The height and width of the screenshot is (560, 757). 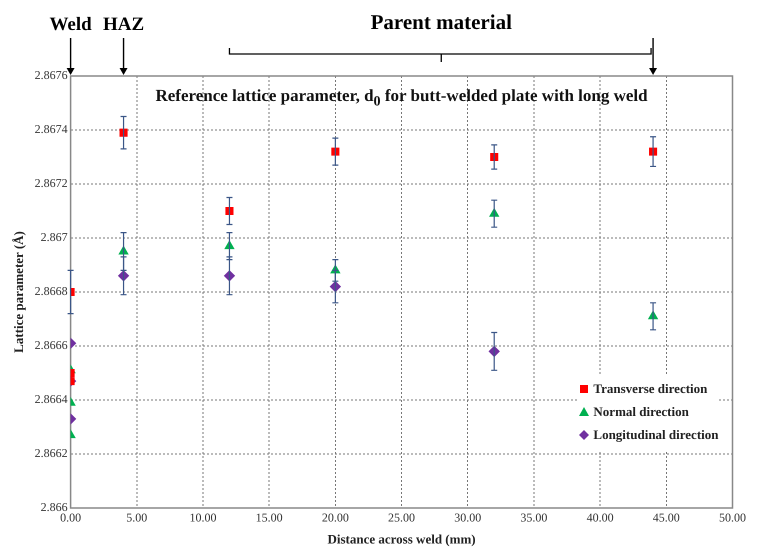 I want to click on x-tick-label: 30.00, so click(x=468, y=517).